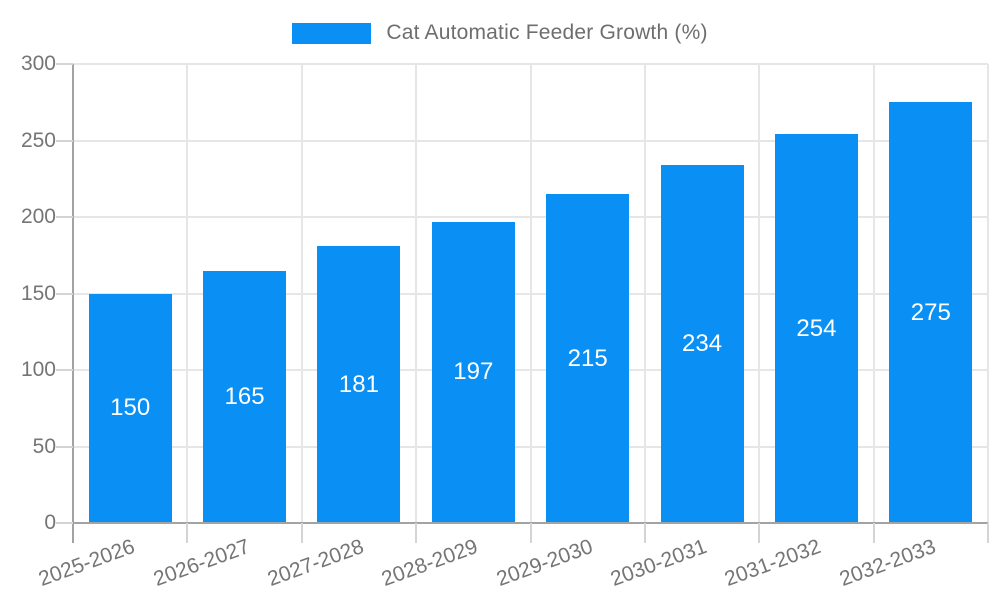  I want to click on bar: 215, so click(588, 358).